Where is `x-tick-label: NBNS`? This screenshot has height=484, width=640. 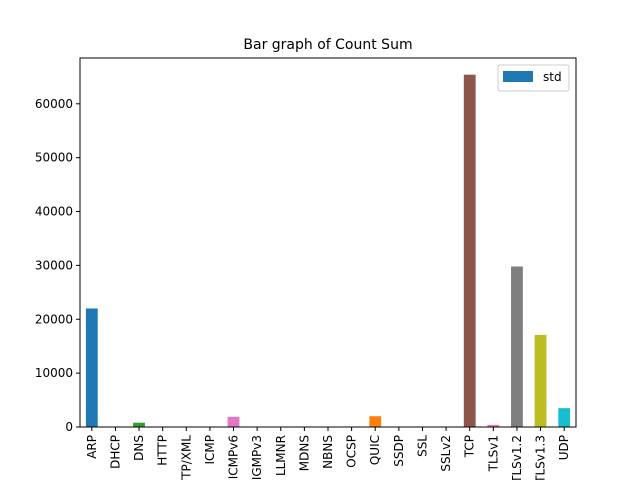 x-tick-label: NBNS is located at coordinates (328, 452).